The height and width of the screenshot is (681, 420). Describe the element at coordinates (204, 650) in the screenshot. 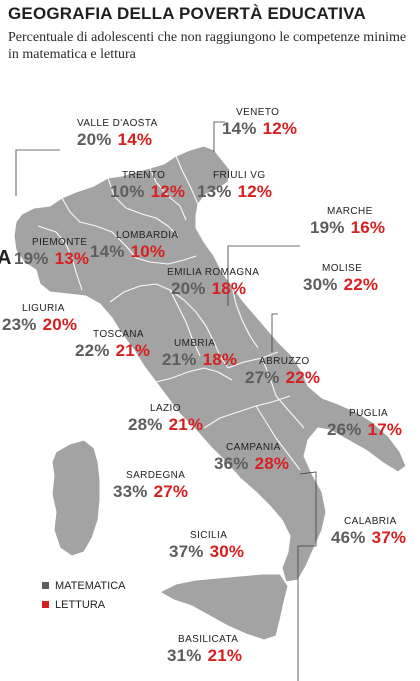

I see `region-basilicata: BASILICATA 31% 21%` at that location.